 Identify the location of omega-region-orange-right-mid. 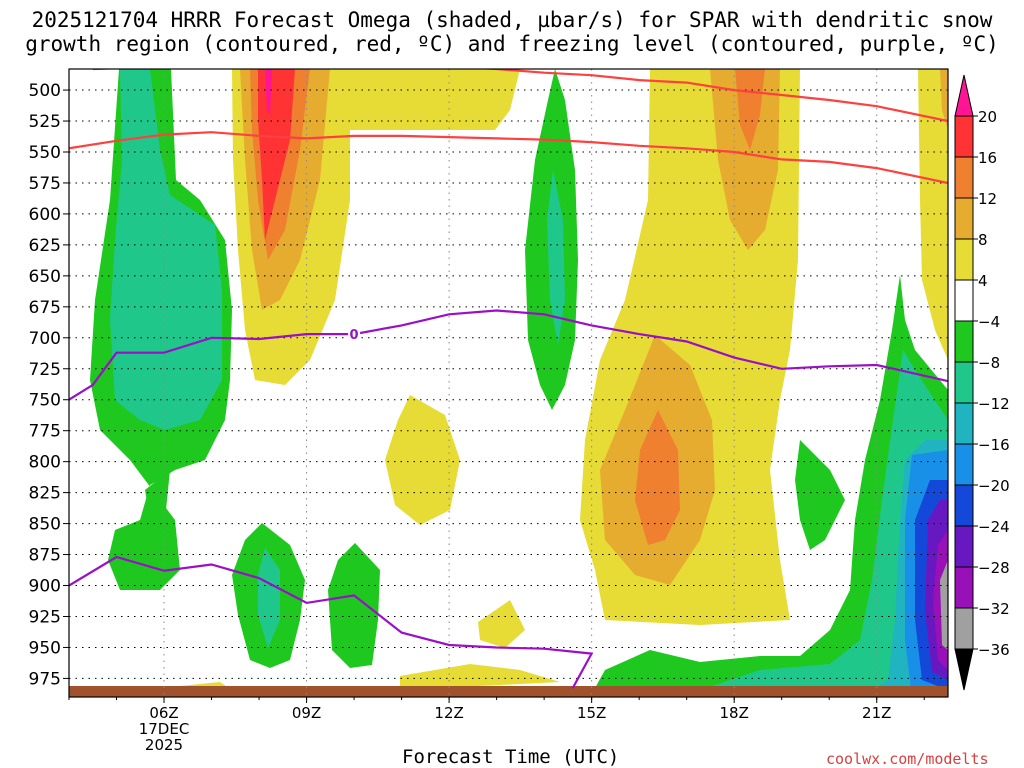
(657, 477).